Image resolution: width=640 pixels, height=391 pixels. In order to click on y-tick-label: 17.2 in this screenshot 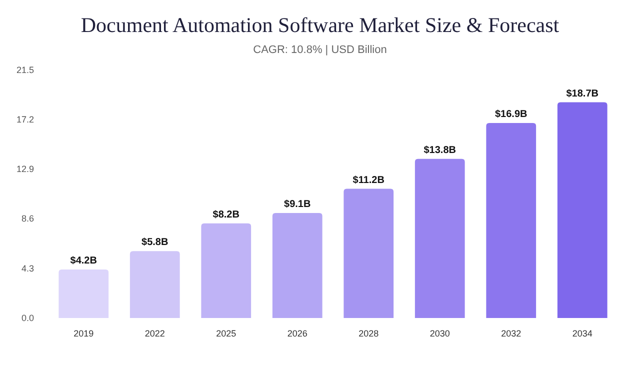, I will do `click(25, 119)`.